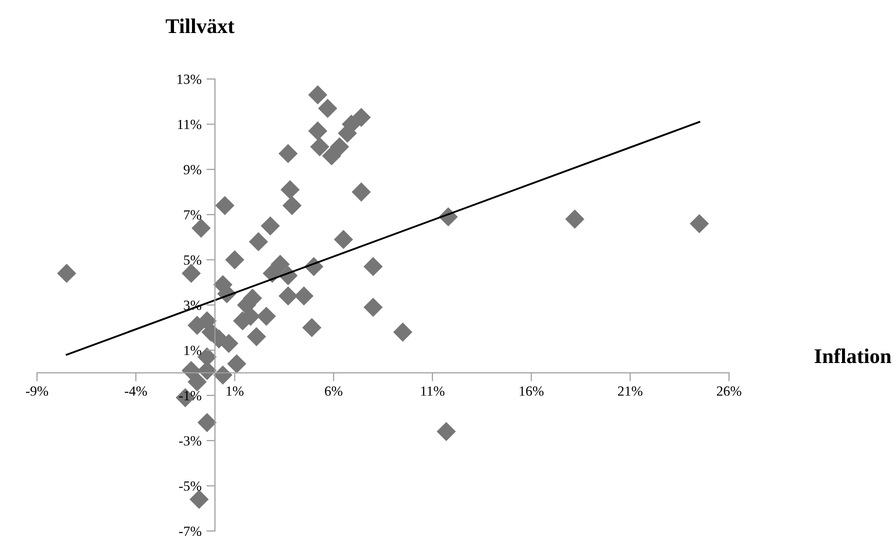 The height and width of the screenshot is (536, 896). What do you see at coordinates (190, 486) in the screenshot?
I see `y-tick-label: -5%` at bounding box center [190, 486].